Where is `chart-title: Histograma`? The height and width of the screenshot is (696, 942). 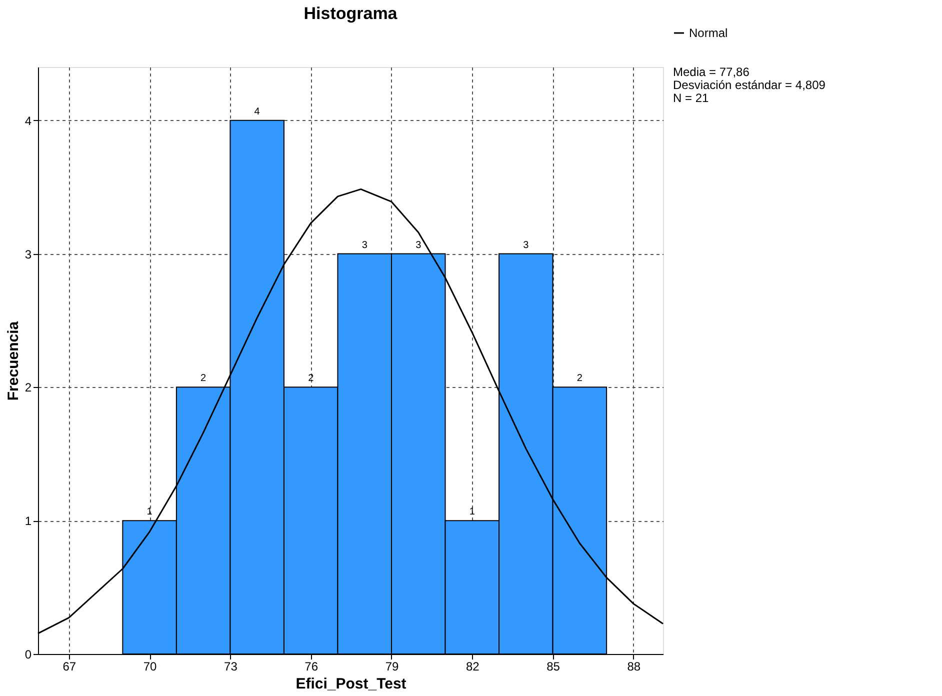
chart-title: Histograma is located at coordinates (351, 13).